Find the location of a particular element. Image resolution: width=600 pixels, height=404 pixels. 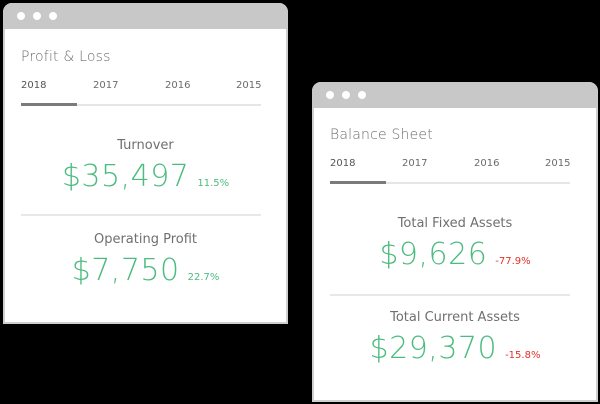

metric-change: -15.8% is located at coordinates (523, 355).